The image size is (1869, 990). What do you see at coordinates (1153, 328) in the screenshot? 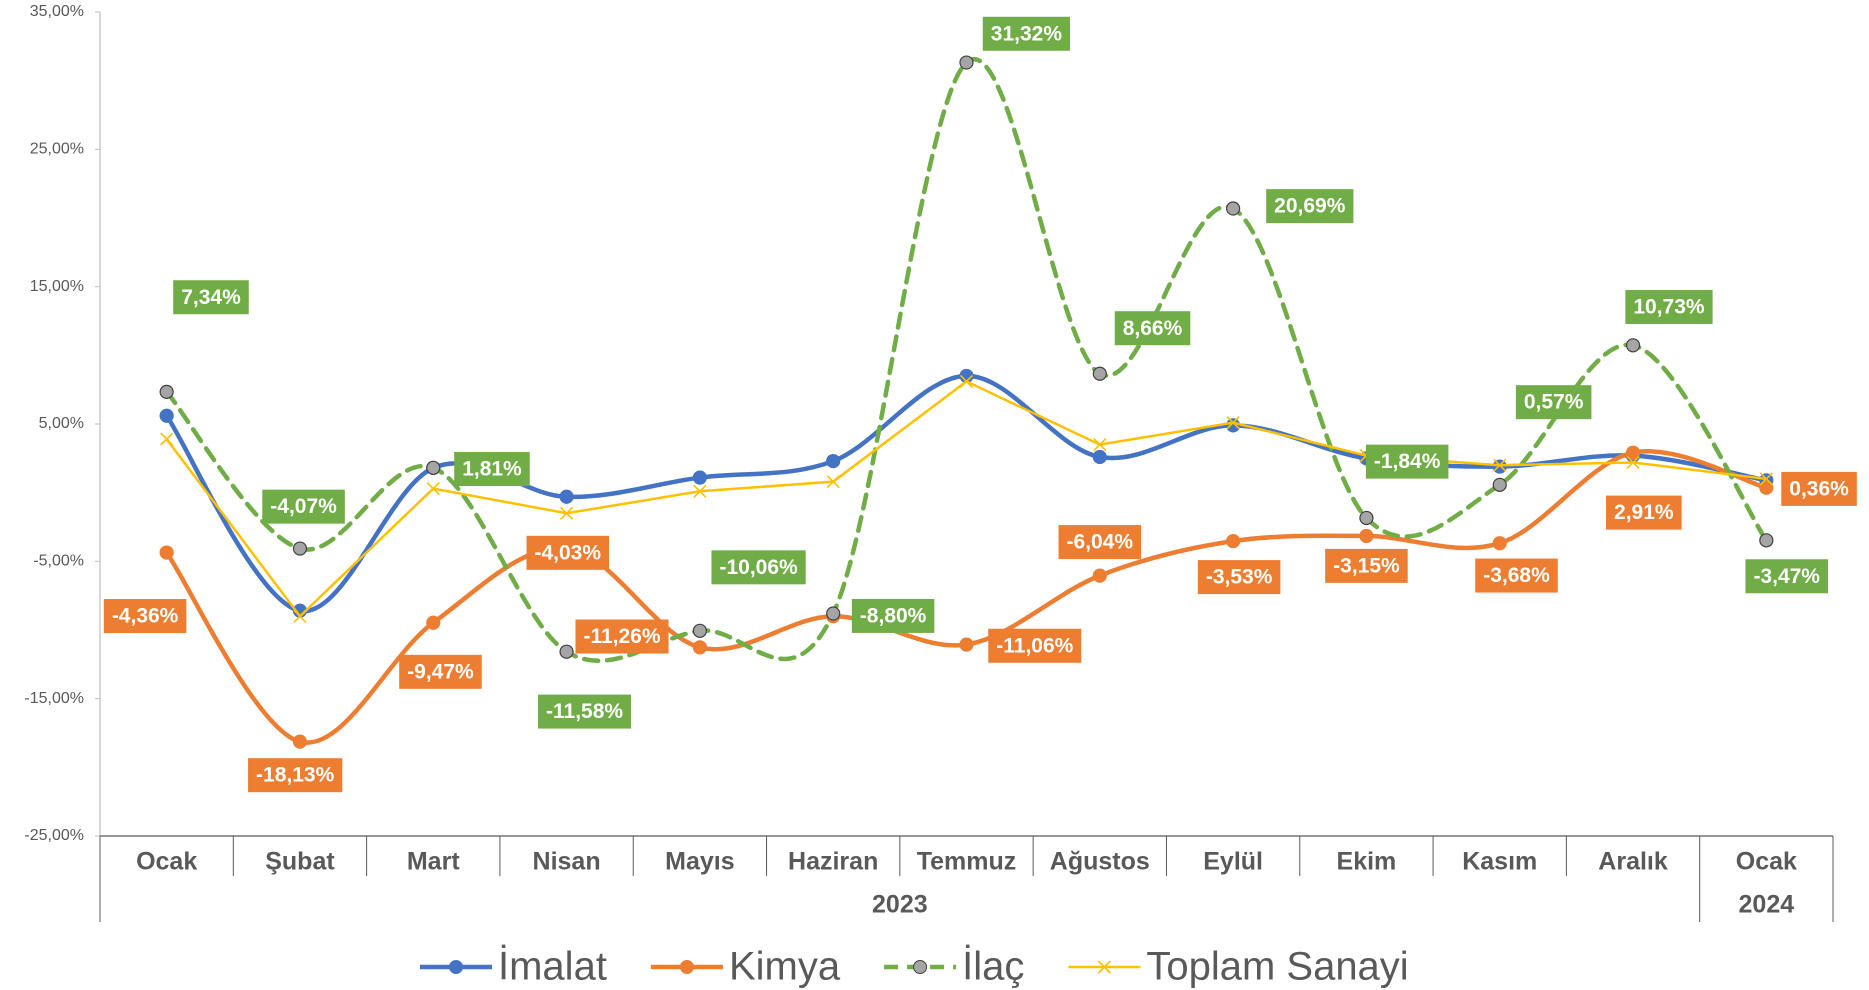
I see `data-label-text: 8,66%` at bounding box center [1153, 328].